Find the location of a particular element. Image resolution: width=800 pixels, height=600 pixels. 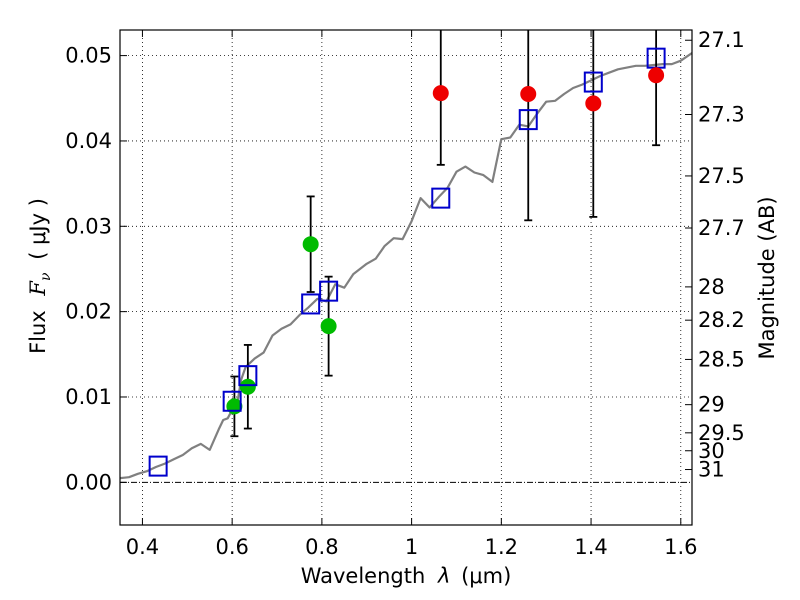

magnitude-tick-label: 29 is located at coordinates (711, 405).